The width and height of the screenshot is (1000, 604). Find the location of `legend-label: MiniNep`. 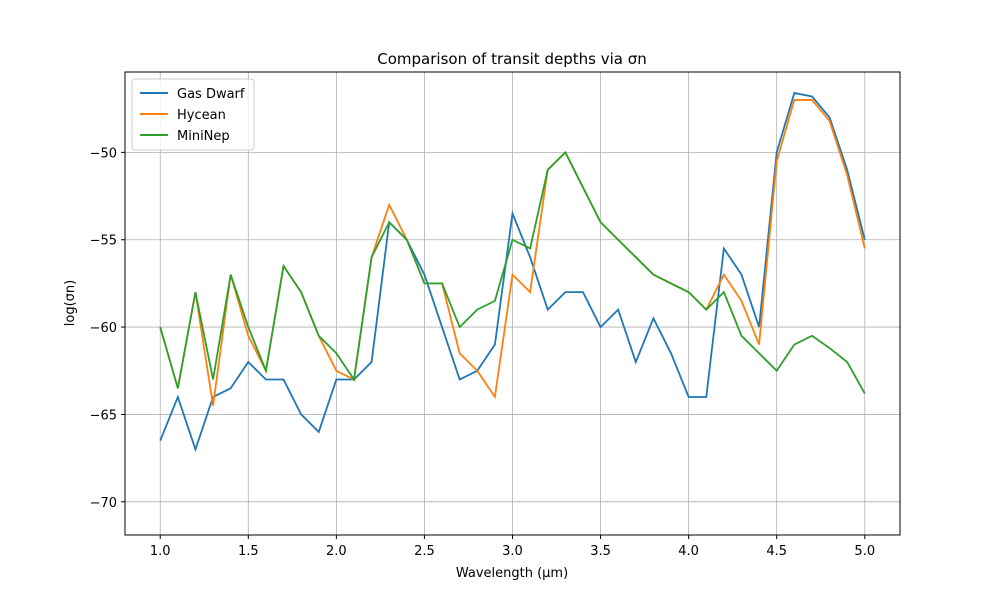

legend-label: MiniNep is located at coordinates (203, 136).